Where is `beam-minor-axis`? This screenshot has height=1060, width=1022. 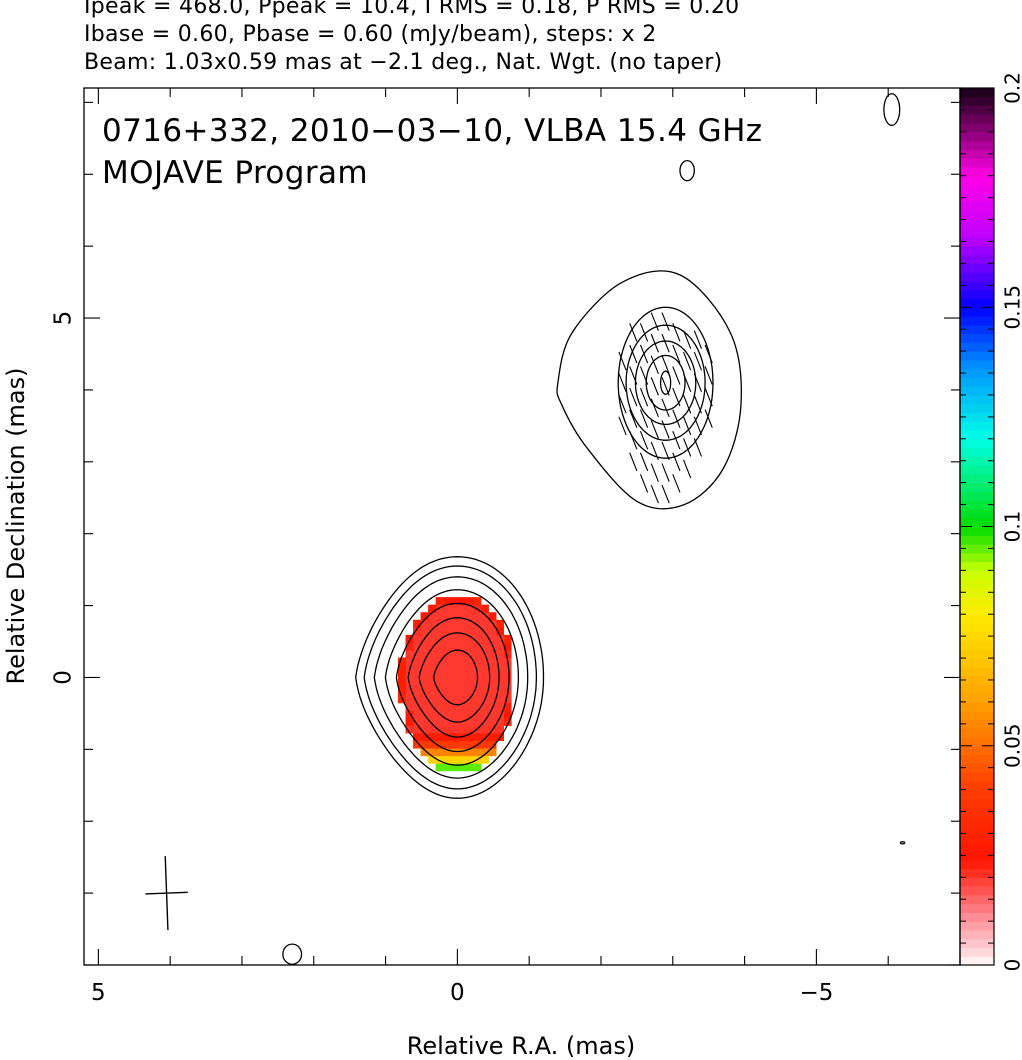 beam-minor-axis is located at coordinates (166, 893).